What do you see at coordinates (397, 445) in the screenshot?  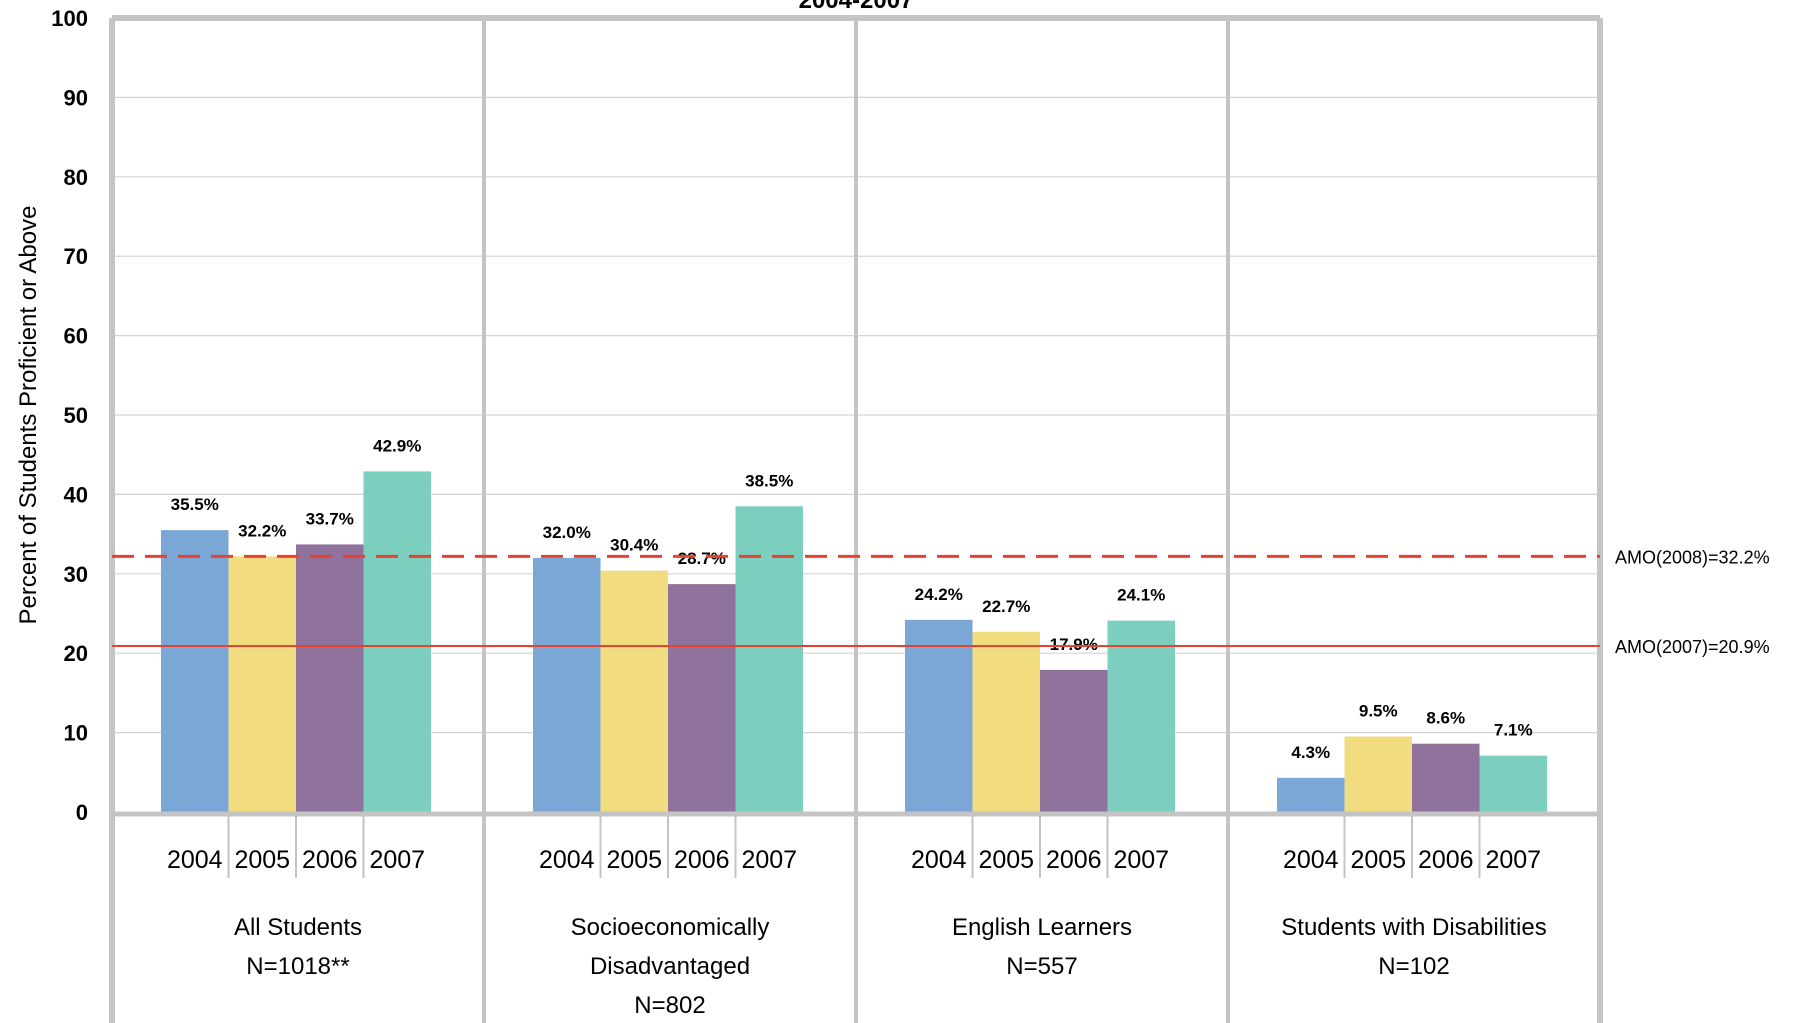 I see `data-label: 42.9%` at bounding box center [397, 445].